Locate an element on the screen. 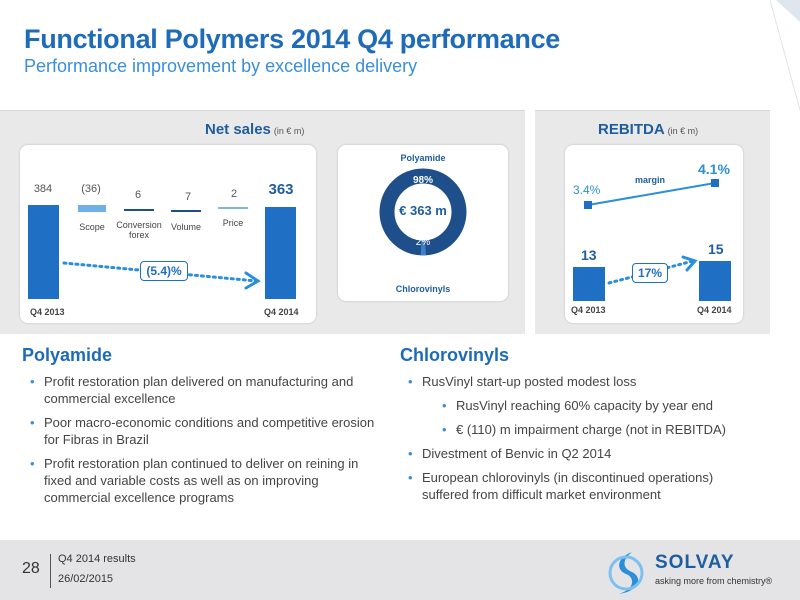 The width and height of the screenshot is (800, 600). bar-conversion-forex is located at coordinates (139, 210).